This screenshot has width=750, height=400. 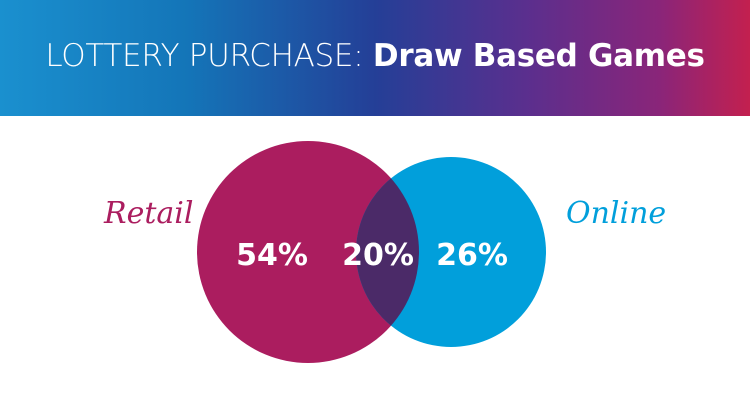 I want to click on page-title: LOTTERY PURCHASE: Draw Based Games, so click(x=375, y=56).